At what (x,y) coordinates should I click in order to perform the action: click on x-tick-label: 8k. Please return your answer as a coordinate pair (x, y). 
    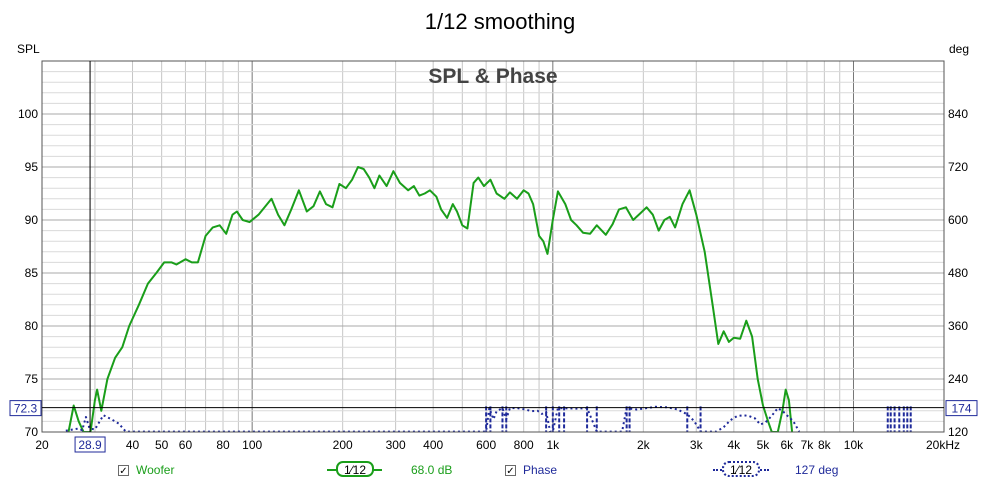
    Looking at the image, I should click on (825, 445).